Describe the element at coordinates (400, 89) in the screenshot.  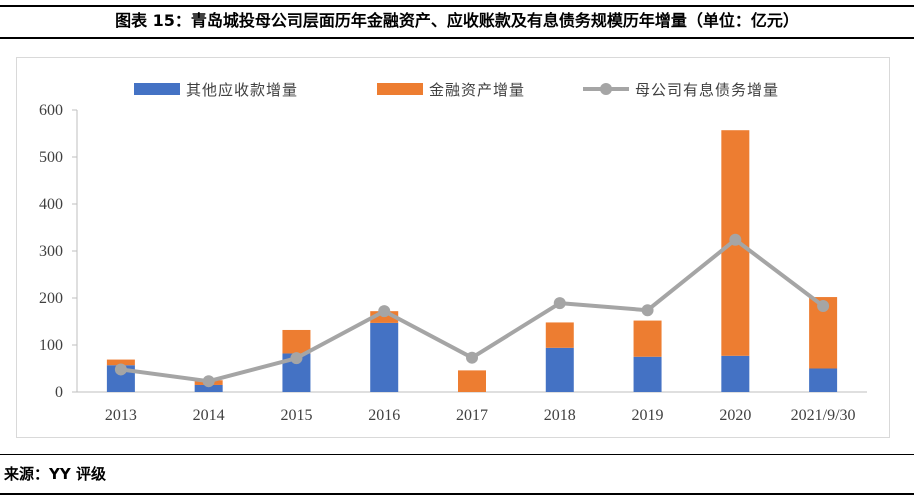
I see `legend-financial-assets-swatch` at that location.